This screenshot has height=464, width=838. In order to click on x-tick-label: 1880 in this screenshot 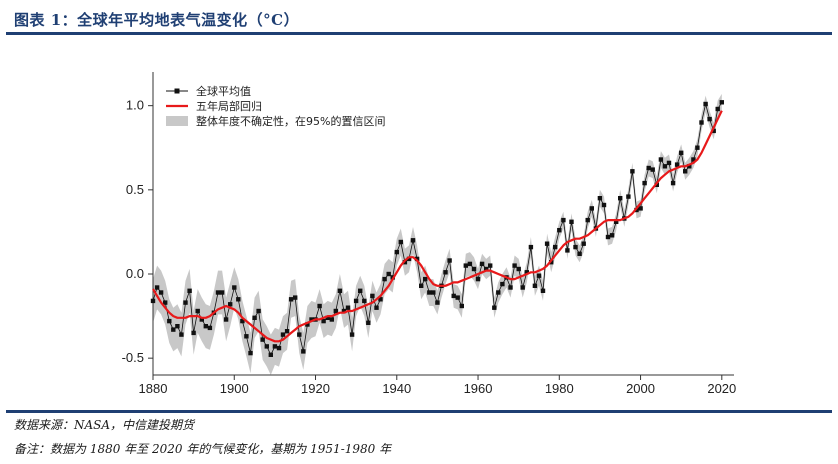, I will do `click(153, 388)`.